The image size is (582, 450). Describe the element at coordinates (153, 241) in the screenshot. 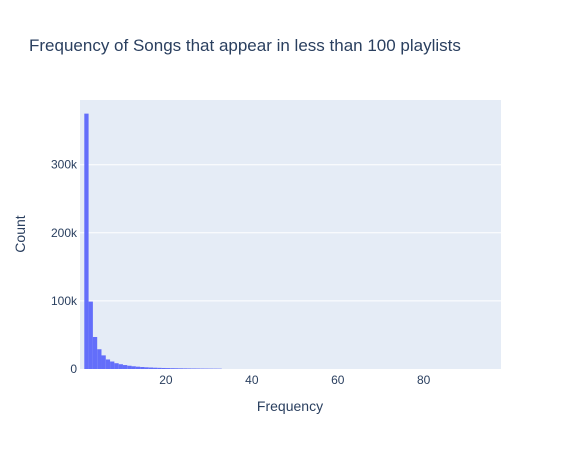

I see `histogram-bars` at that location.